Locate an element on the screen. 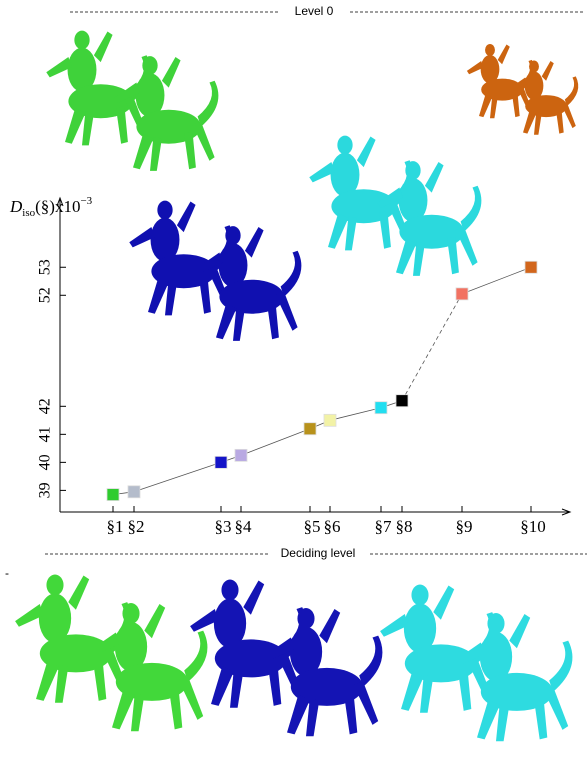 This screenshot has height=757, width=587. level0-header: Level 0 is located at coordinates (327, 12).